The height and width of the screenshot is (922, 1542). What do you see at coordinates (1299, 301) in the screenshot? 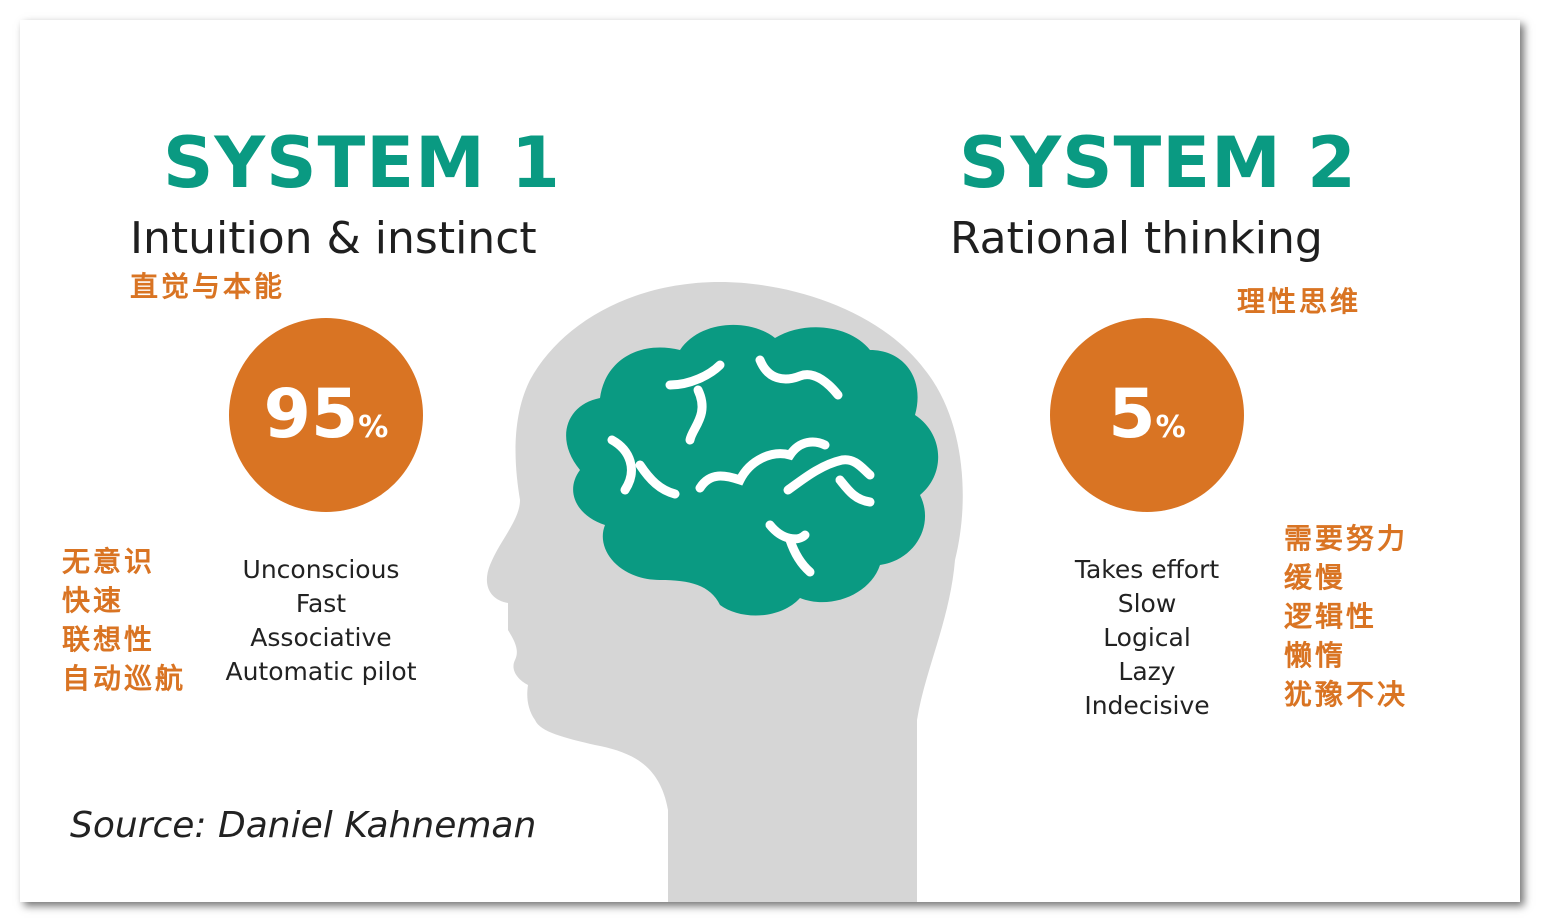
I see `system2-subtitle-cn: 理性思维` at bounding box center [1299, 301].